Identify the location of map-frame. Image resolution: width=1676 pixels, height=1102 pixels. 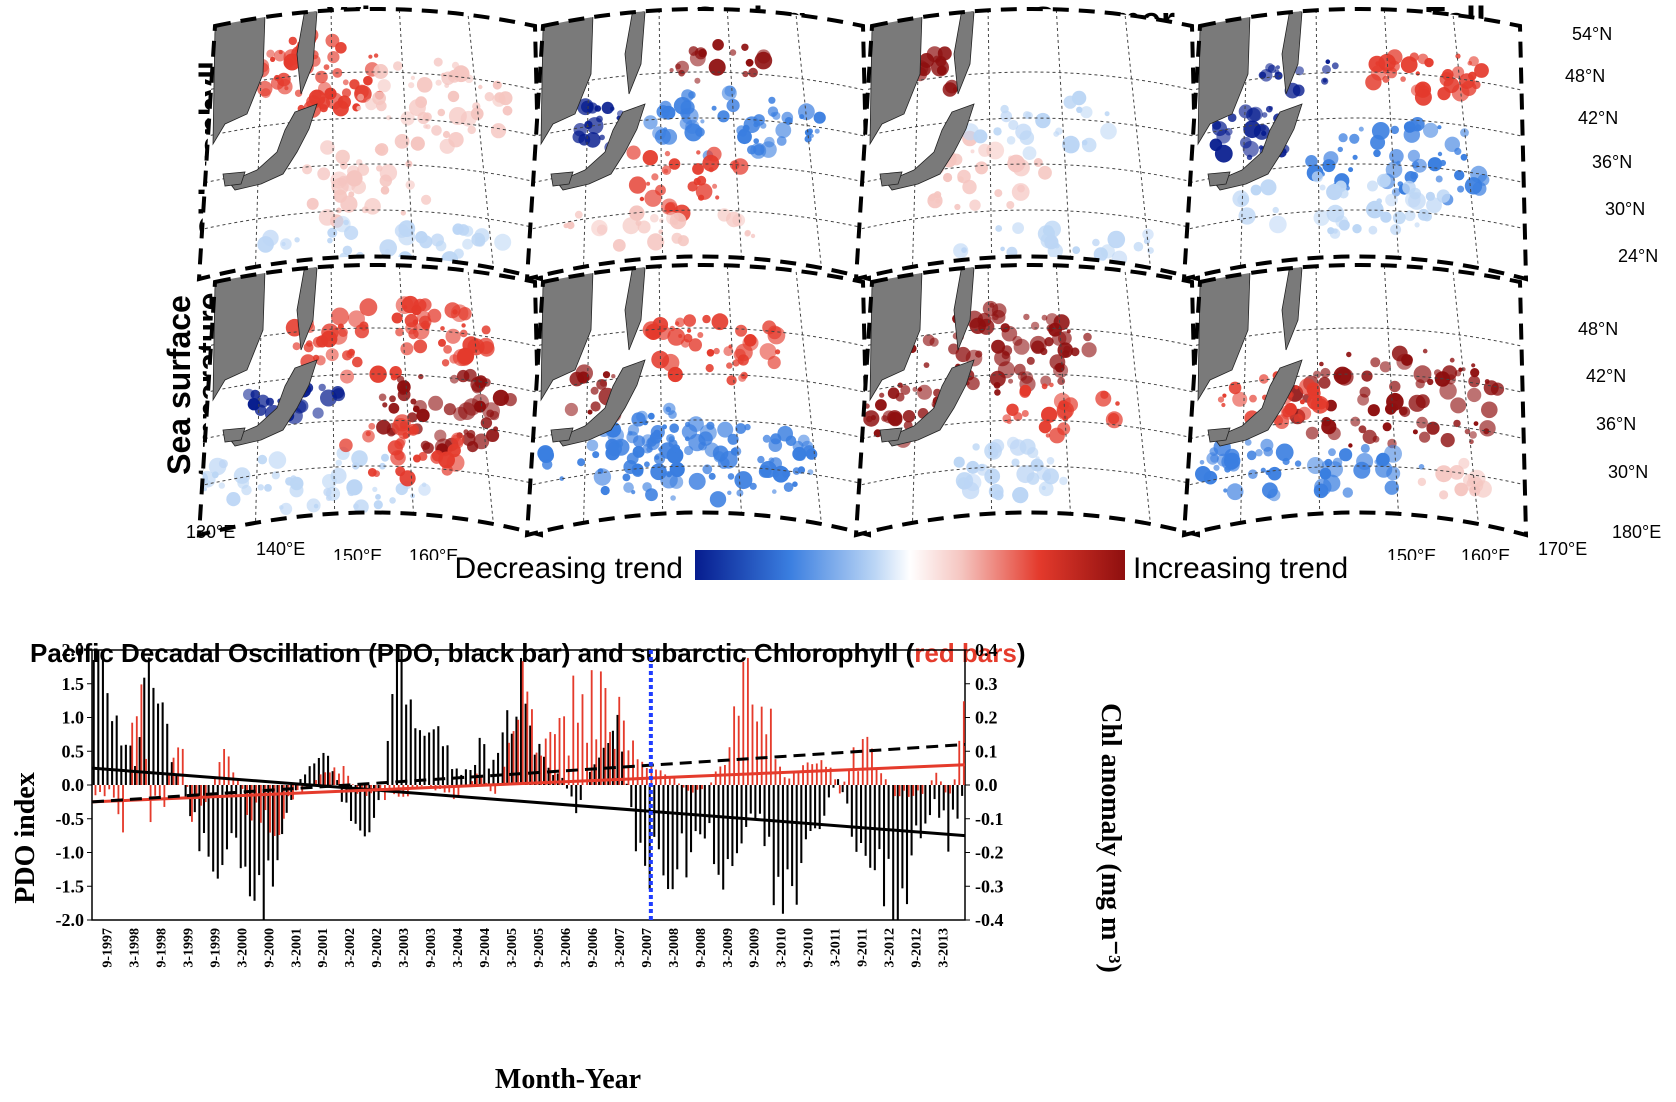
(1027, 400).